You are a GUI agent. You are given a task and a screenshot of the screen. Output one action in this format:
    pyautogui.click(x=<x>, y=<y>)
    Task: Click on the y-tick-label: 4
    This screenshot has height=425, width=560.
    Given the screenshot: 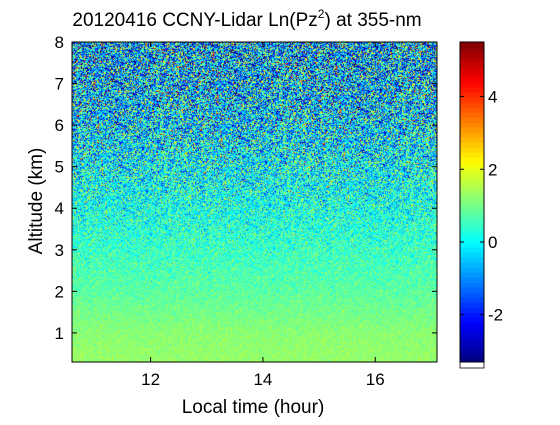 What is the action you would take?
    pyautogui.click(x=59, y=208)
    